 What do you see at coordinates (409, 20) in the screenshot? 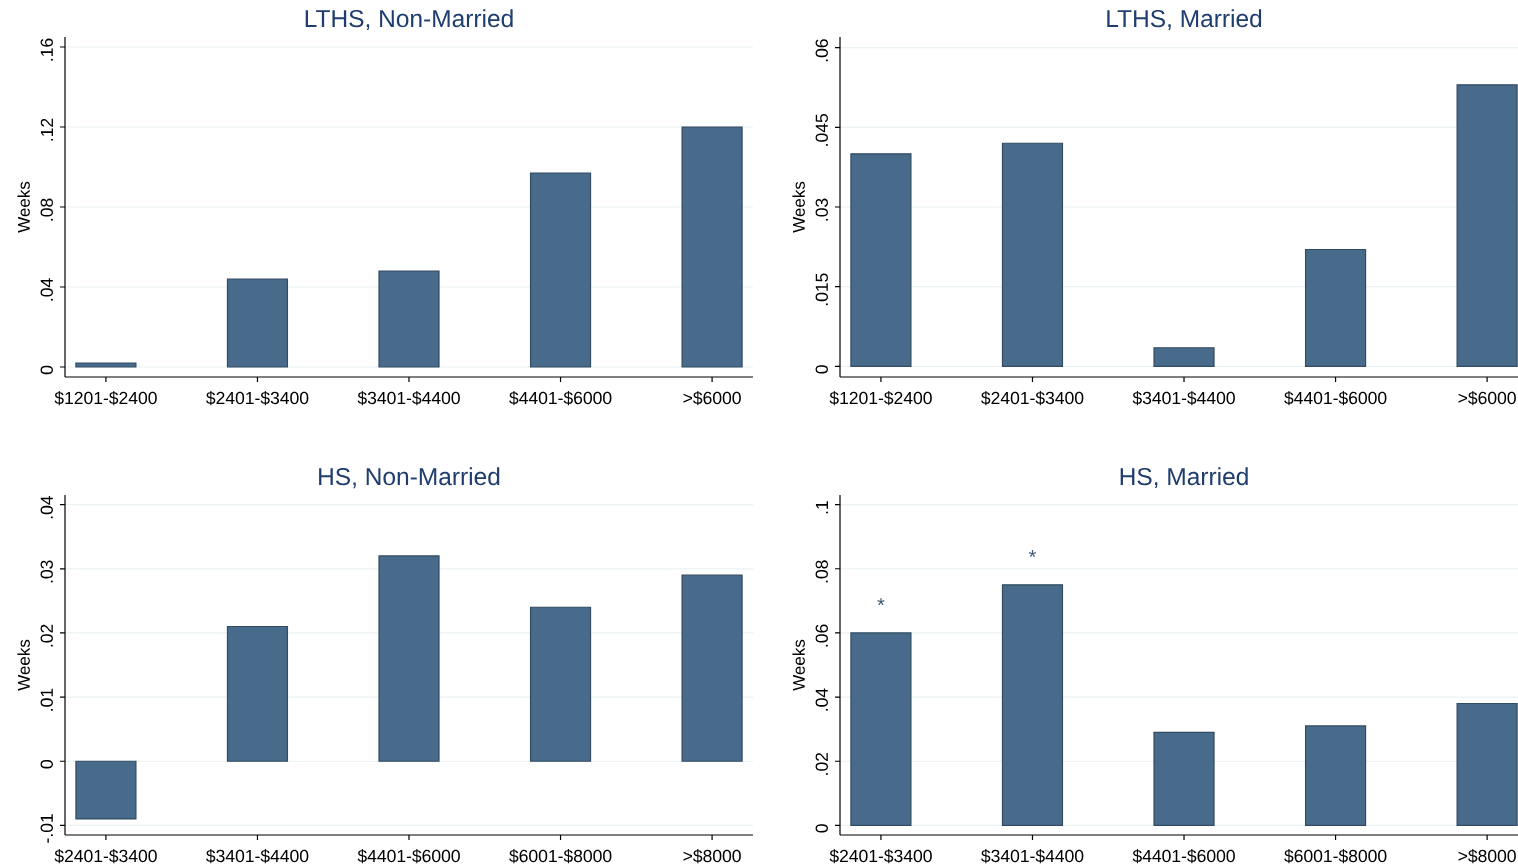
I see `chart-title: LTHS, Non-Married` at bounding box center [409, 20].